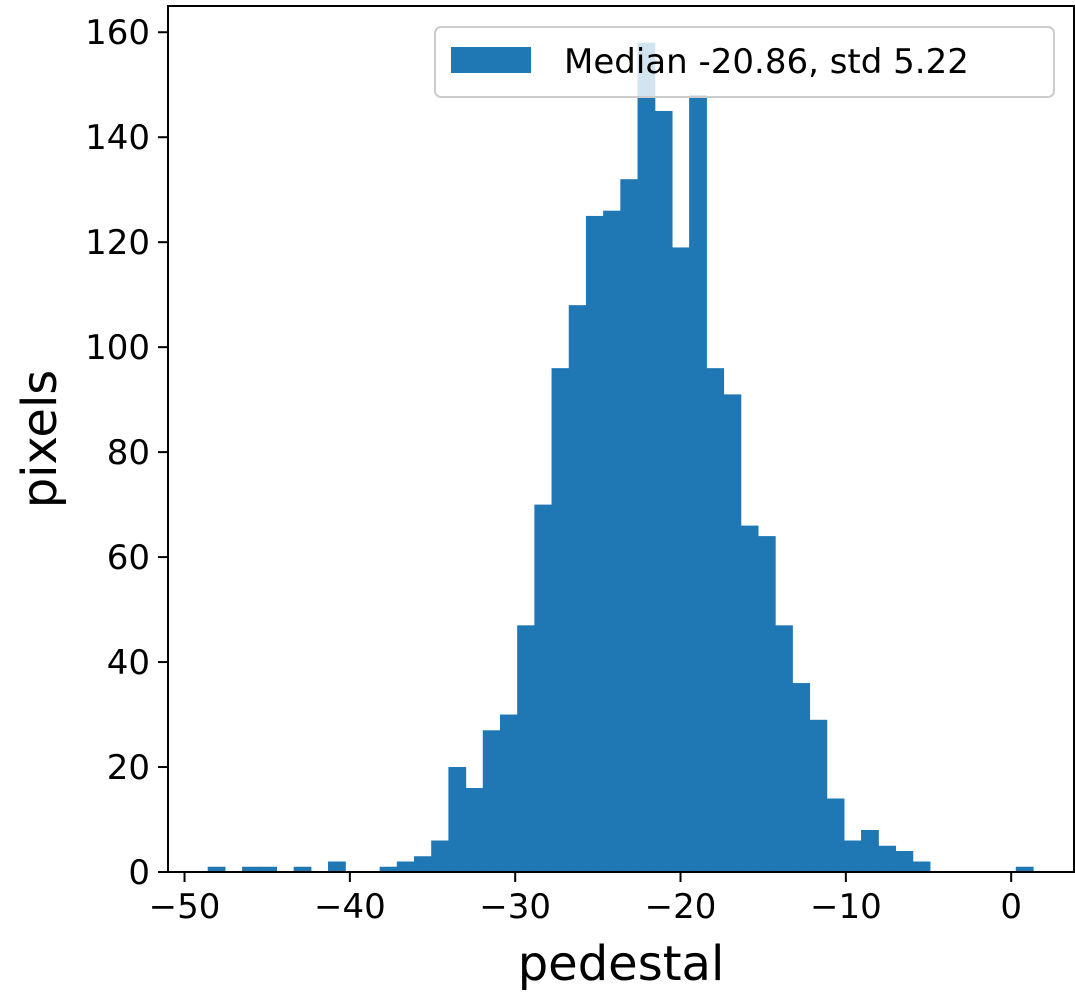 The width and height of the screenshot is (1075, 992). What do you see at coordinates (185, 907) in the screenshot?
I see `x-tick-label: −50` at bounding box center [185, 907].